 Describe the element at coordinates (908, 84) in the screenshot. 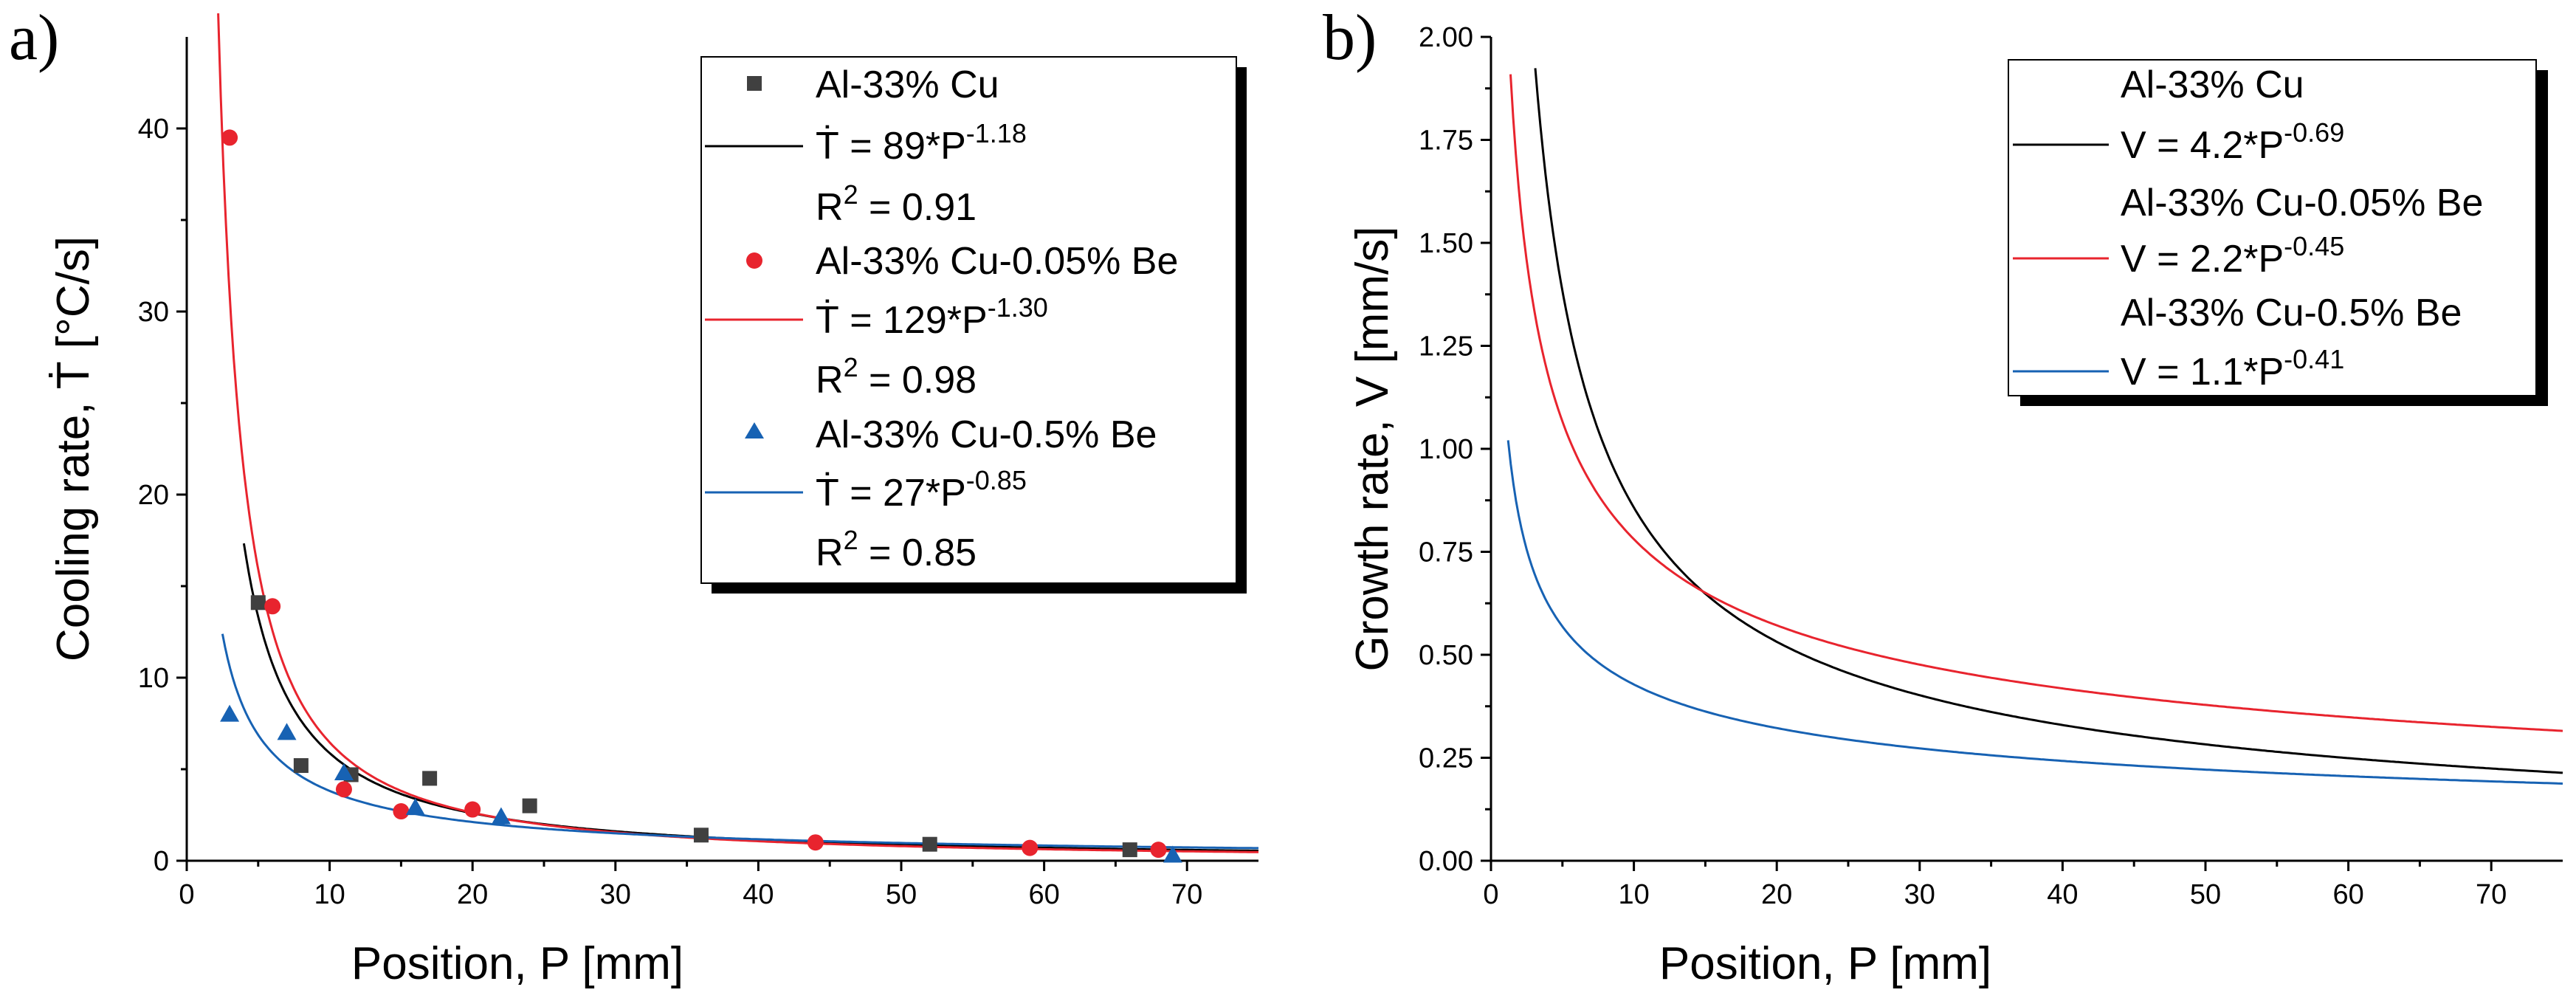

I see `legend-entry-al33cu: Al-33% Cu` at that location.